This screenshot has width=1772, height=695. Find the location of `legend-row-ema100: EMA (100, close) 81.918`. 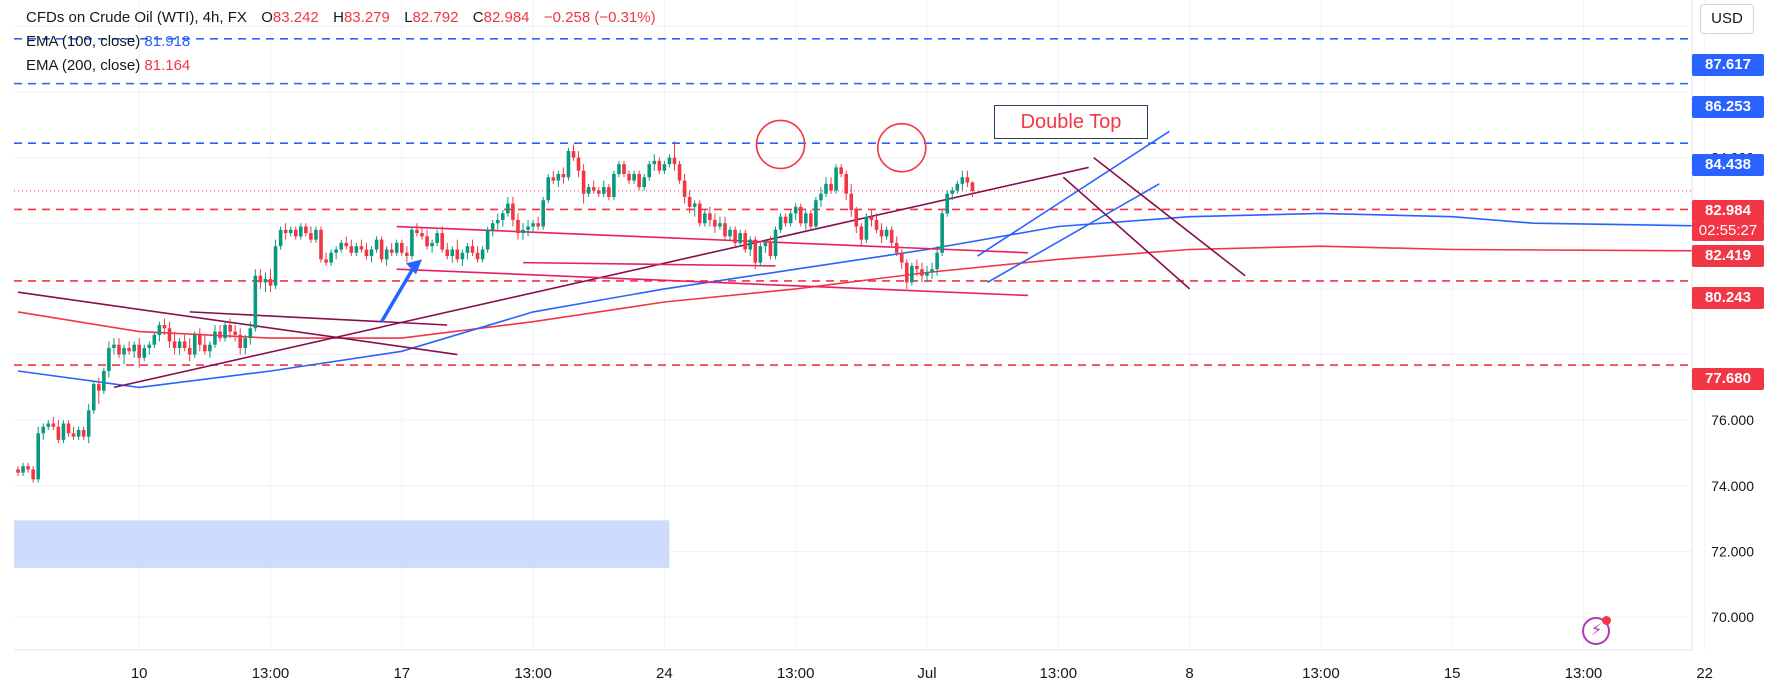

legend-row-ema100: EMA (100, close) 81.918 is located at coordinates (341, 42).